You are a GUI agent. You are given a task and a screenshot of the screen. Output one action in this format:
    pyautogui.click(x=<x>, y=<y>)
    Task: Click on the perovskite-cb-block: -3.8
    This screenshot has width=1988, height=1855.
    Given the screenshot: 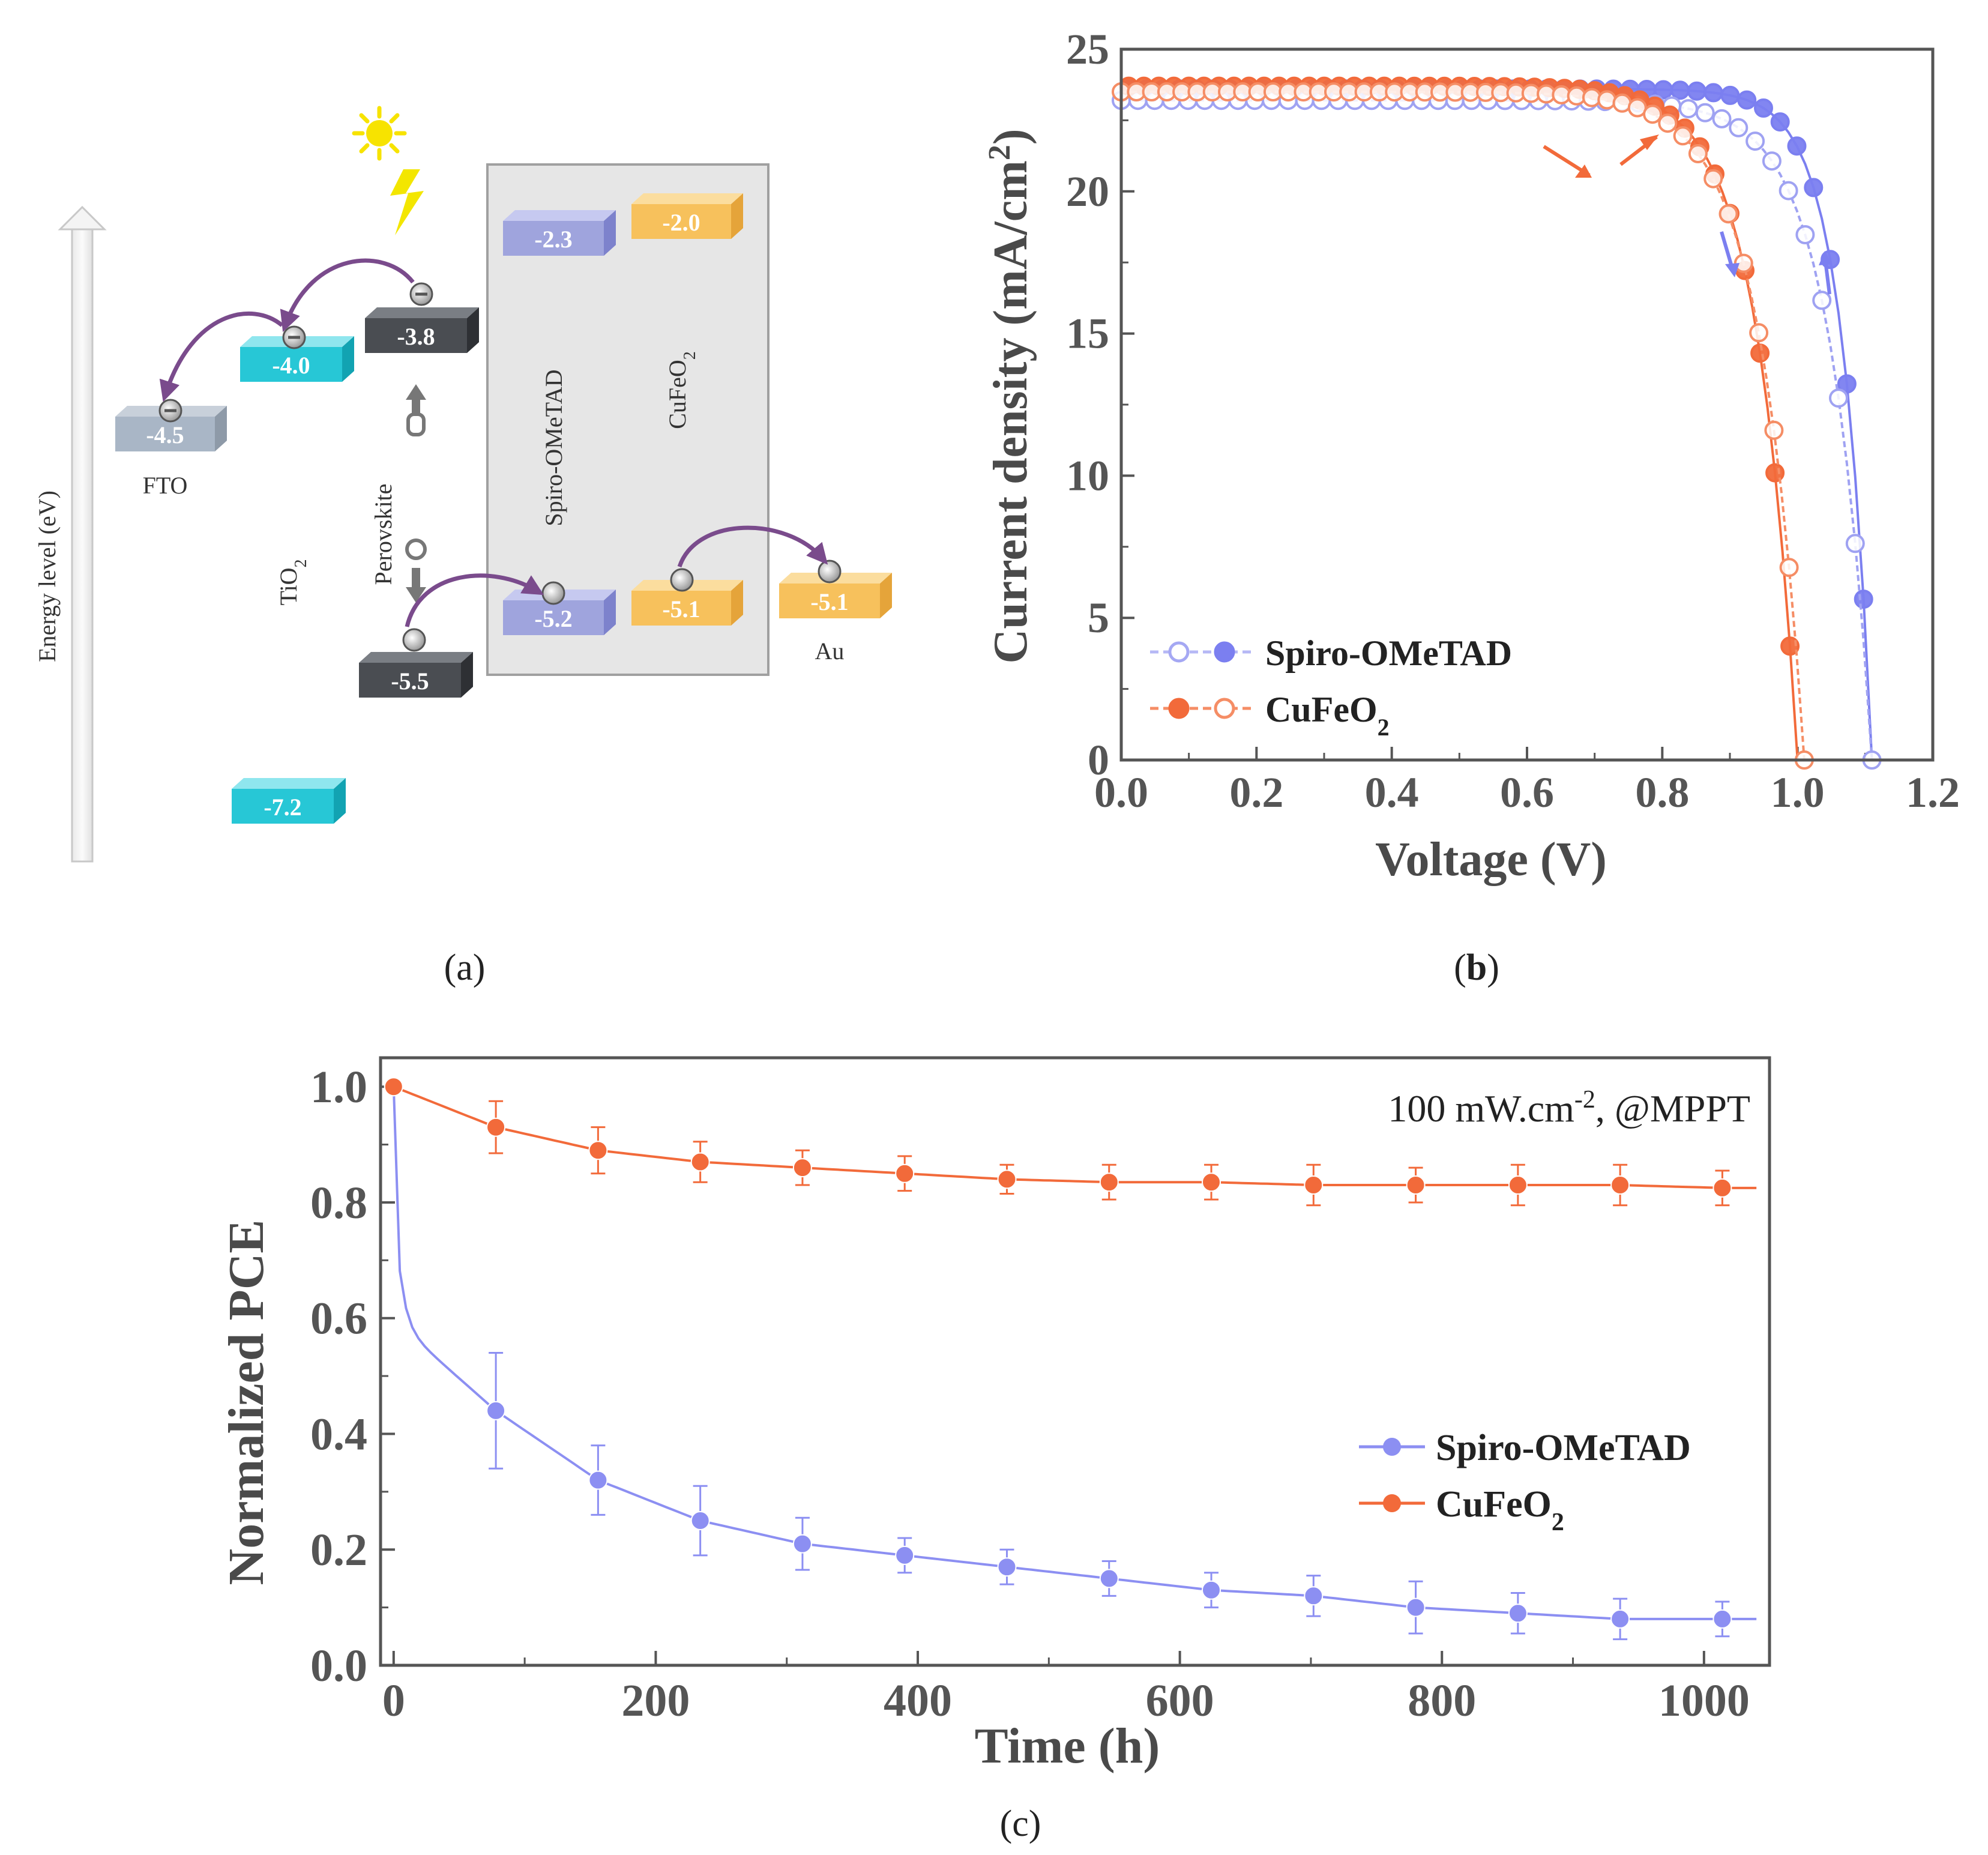 What is the action you would take?
    pyautogui.click(x=422, y=330)
    